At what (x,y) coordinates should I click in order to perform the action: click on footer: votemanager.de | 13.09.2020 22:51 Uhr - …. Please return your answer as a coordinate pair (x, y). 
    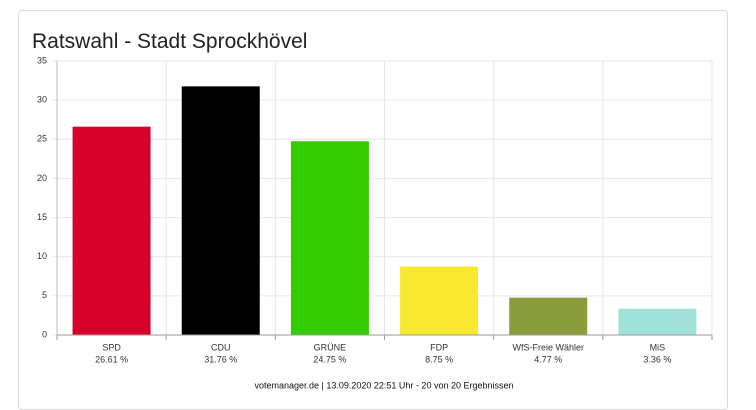
    Looking at the image, I should click on (383, 385).